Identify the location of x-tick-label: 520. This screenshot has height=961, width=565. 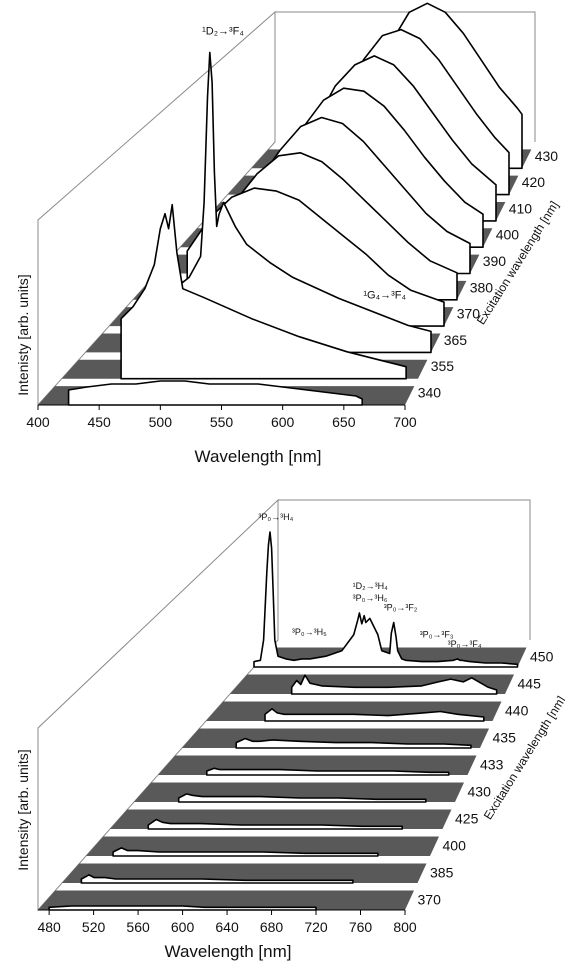
(94, 927).